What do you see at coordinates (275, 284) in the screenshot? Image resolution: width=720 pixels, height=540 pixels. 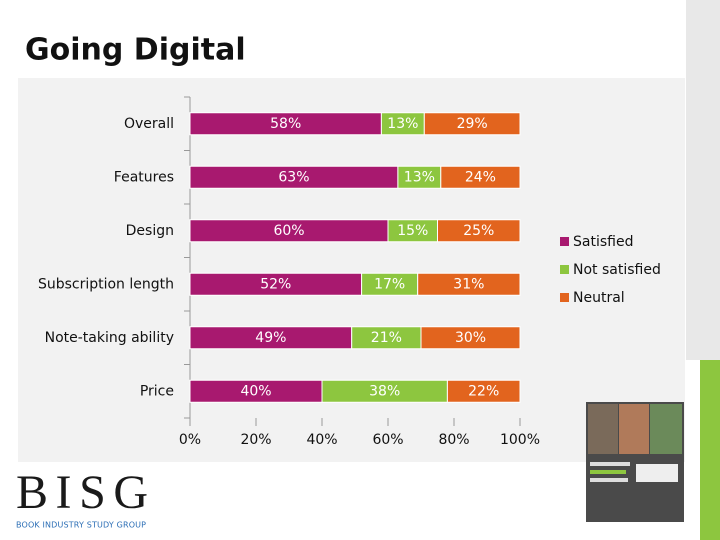 I see `data-label: 52%` at bounding box center [275, 284].